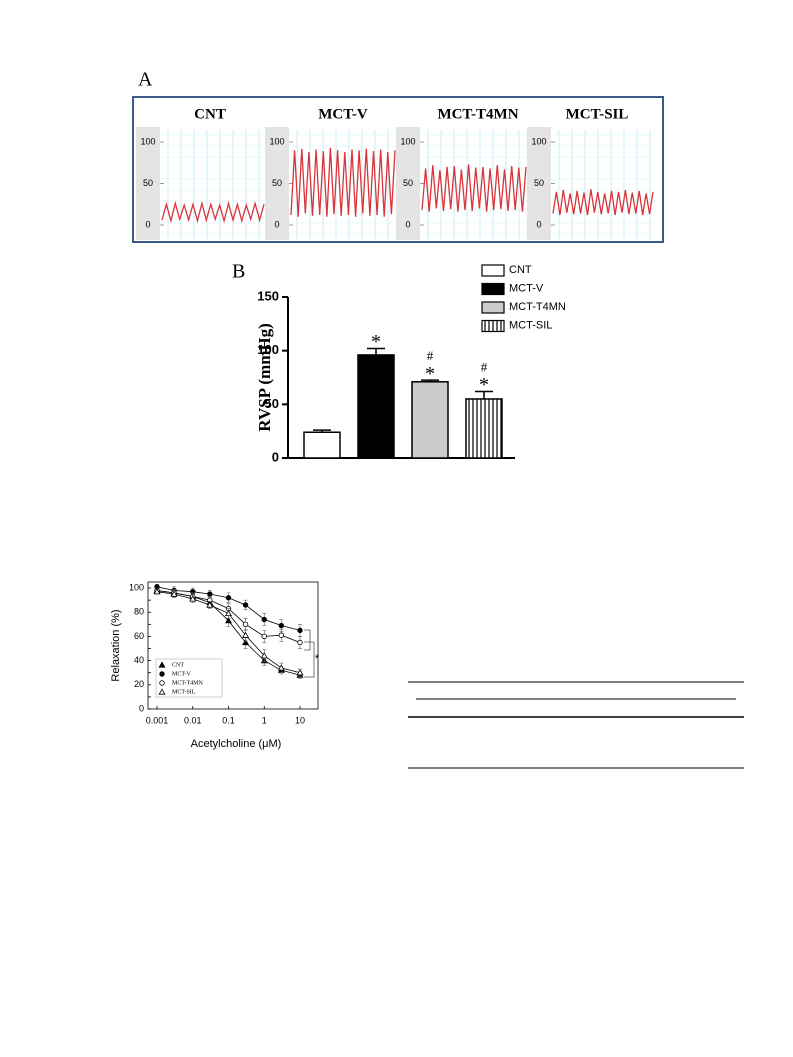 Image resolution: width=793 pixels, height=1057 pixels. What do you see at coordinates (189, 678) in the screenshot?
I see `legend-frame` at bounding box center [189, 678].